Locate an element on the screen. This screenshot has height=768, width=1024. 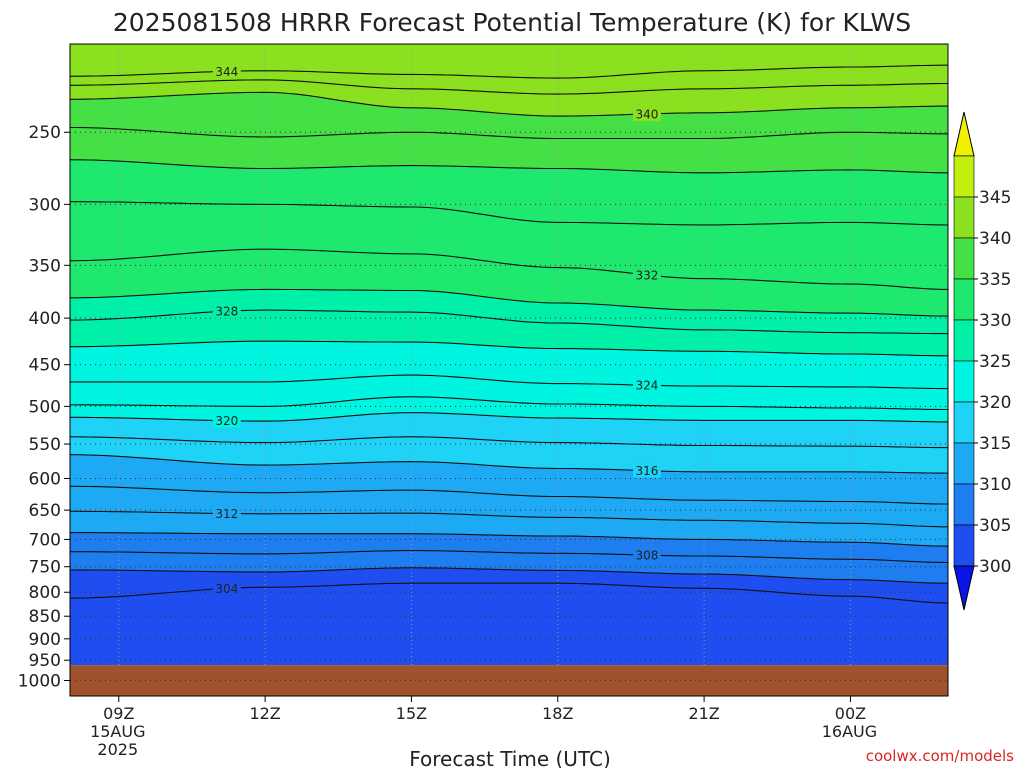
contour-label-328: 328 is located at coordinates (226, 312).